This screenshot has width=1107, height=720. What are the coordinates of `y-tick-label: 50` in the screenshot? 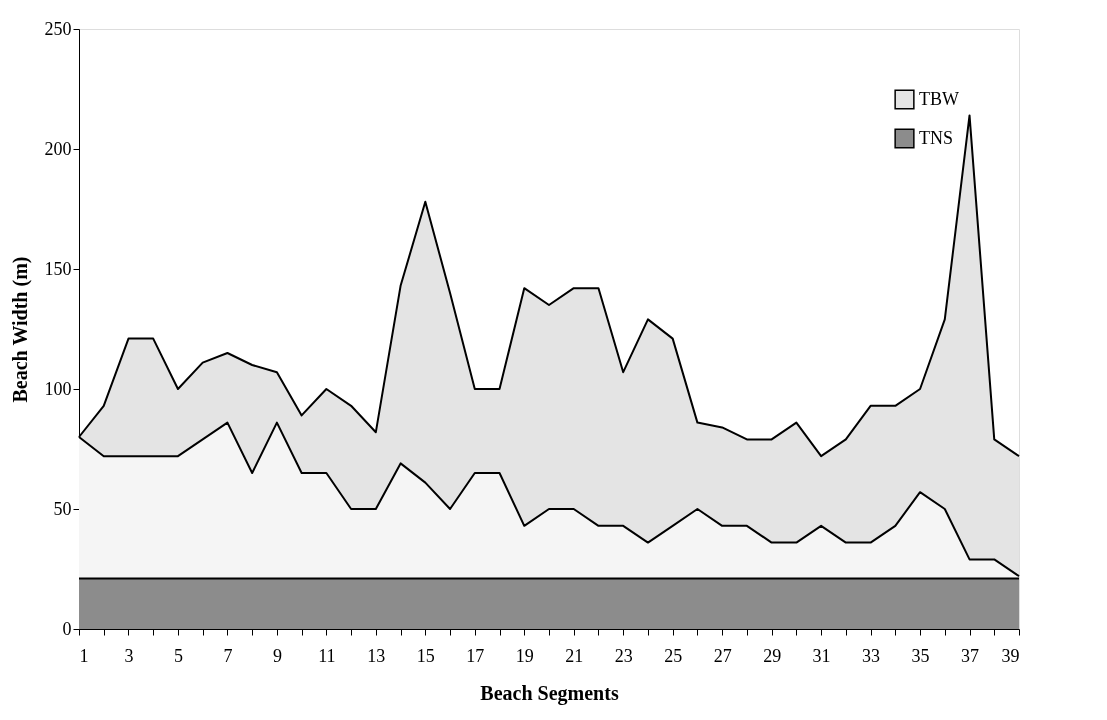 It's located at (62, 508).